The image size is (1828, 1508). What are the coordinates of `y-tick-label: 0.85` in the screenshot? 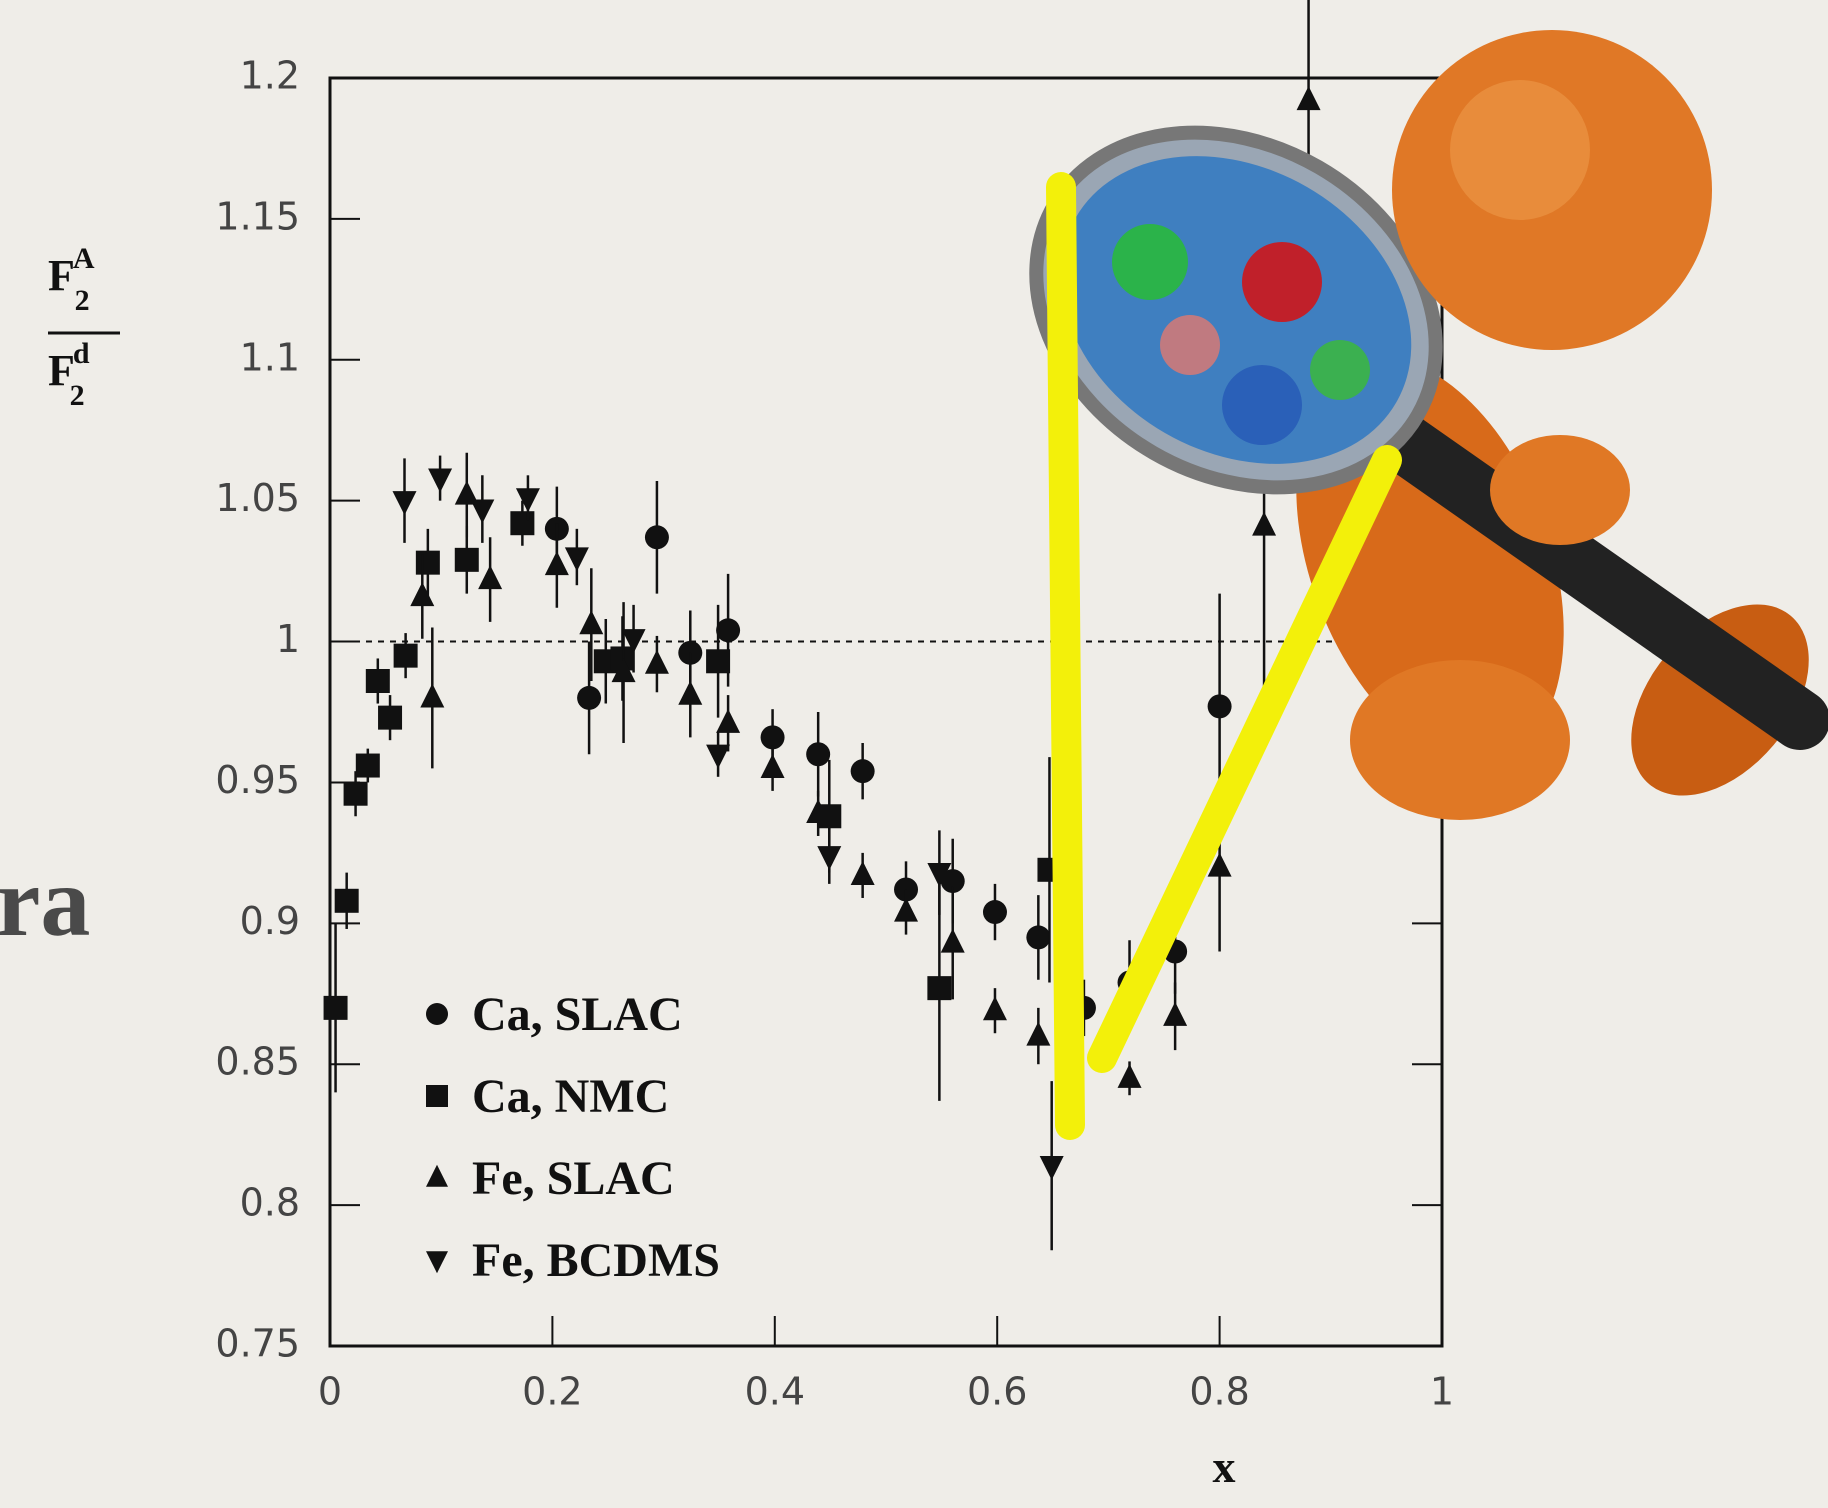 It's located at (257, 1062).